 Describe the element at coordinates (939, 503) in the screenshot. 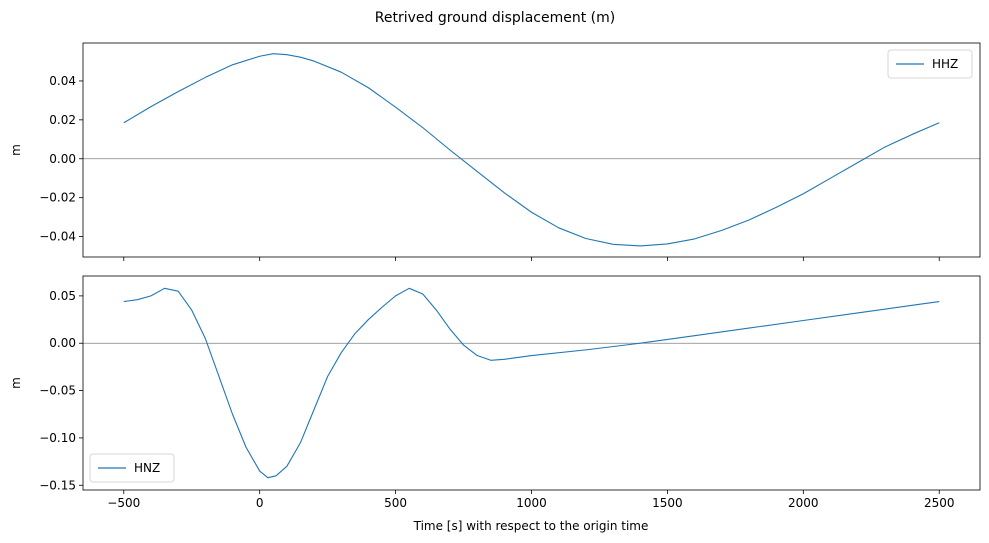

I see `x-tick-label: 2500` at that location.